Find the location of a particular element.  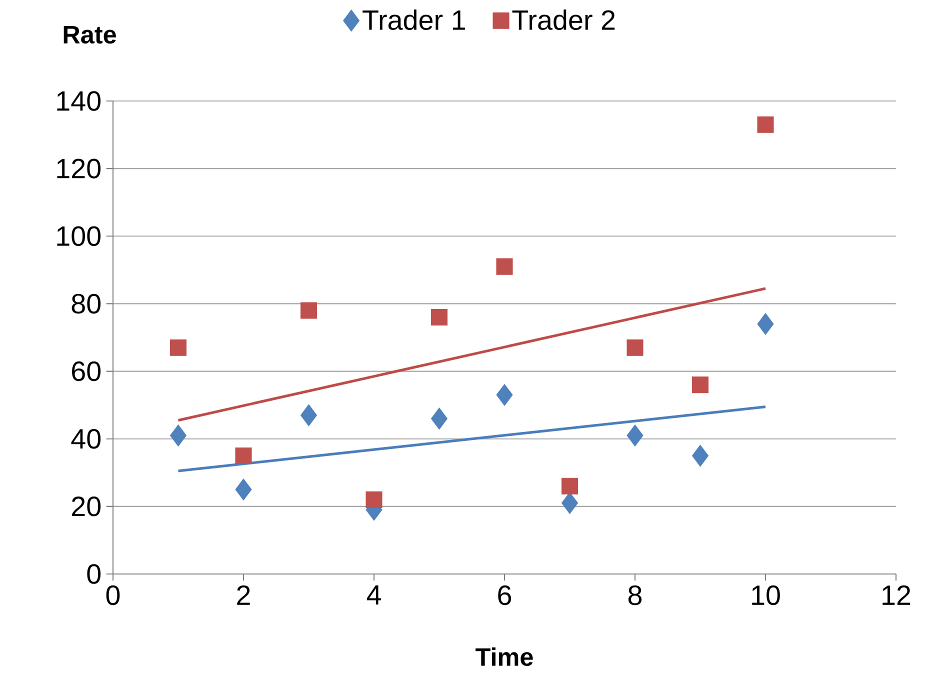

x-tick-label: 0 is located at coordinates (113, 595).